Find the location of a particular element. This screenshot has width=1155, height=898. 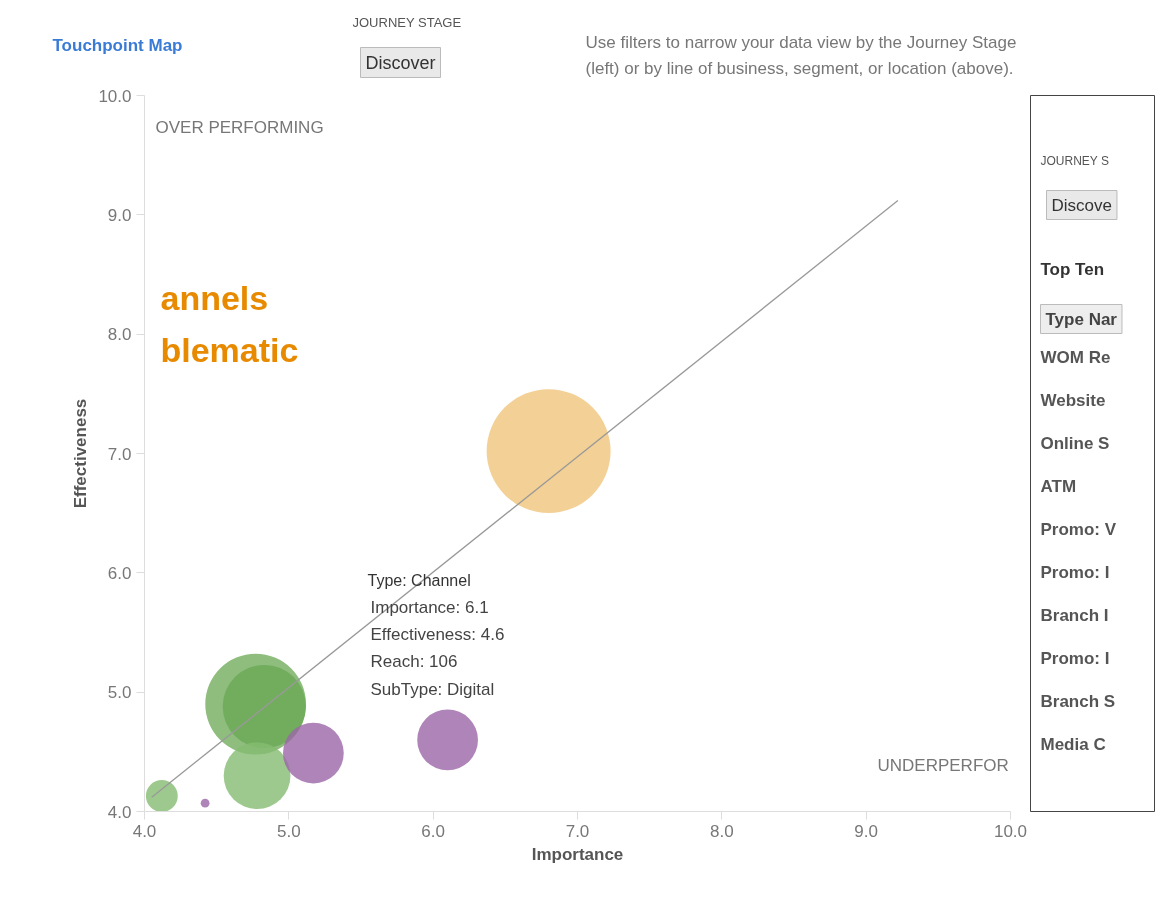

text: Discove is located at coordinates (1081, 205).